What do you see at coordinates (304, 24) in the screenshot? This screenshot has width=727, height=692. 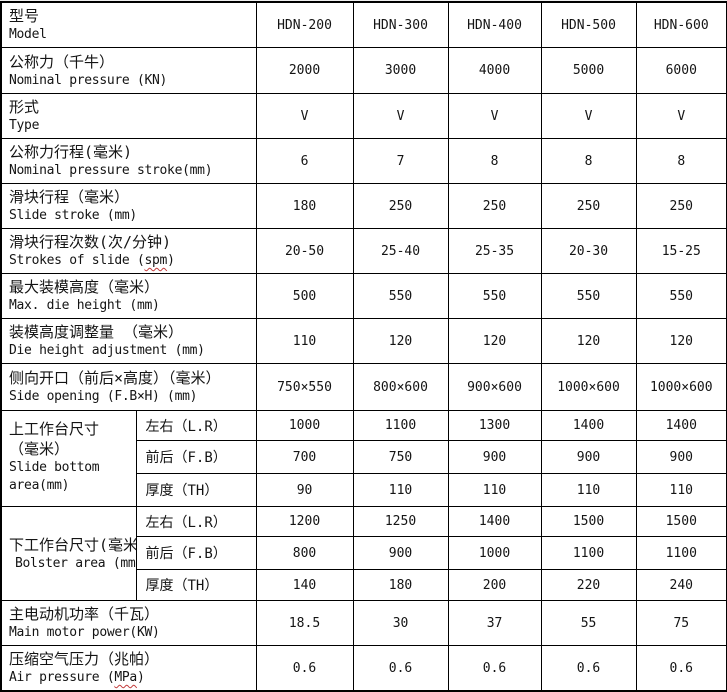 I see `model-header: HDN-200` at bounding box center [304, 24].